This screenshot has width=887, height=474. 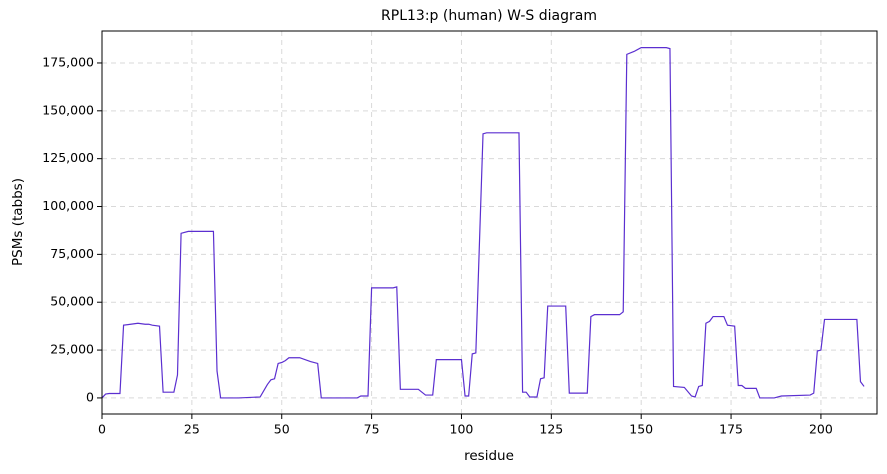 What do you see at coordinates (72, 301) in the screenshot?
I see `y-tick-label: 50,000` at bounding box center [72, 301].